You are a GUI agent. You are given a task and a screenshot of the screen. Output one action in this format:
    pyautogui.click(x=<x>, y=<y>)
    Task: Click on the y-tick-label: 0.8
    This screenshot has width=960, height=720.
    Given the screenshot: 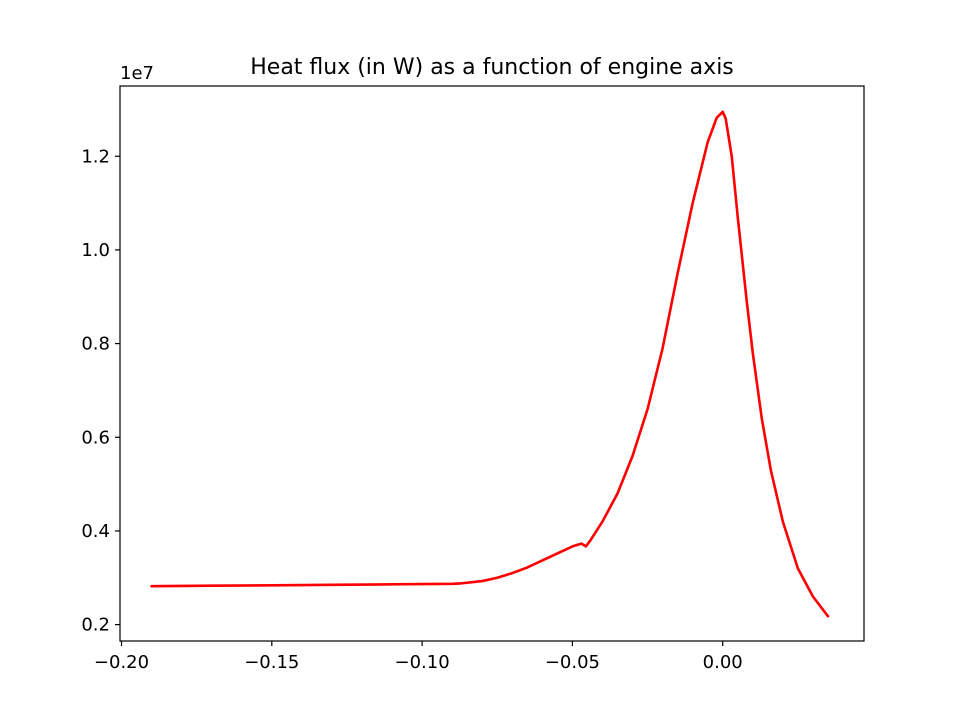 What is the action you would take?
    pyautogui.click(x=95, y=344)
    